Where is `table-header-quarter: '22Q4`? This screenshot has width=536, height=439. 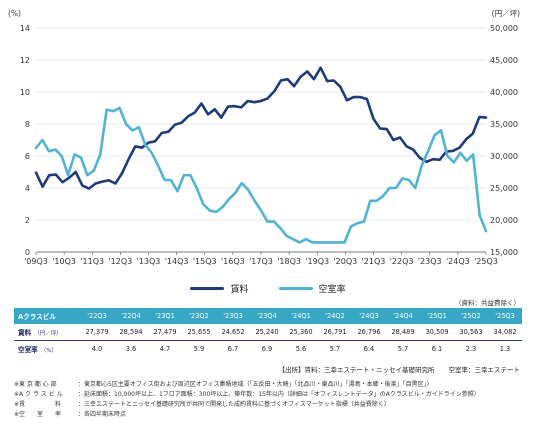
table-header-quarter: '22Q4 is located at coordinates (131, 316).